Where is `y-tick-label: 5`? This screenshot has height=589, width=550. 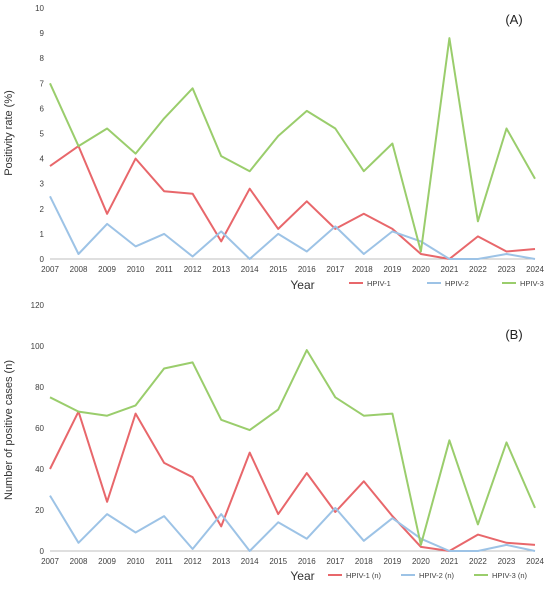
y-tick-label: 5 is located at coordinates (42, 134).